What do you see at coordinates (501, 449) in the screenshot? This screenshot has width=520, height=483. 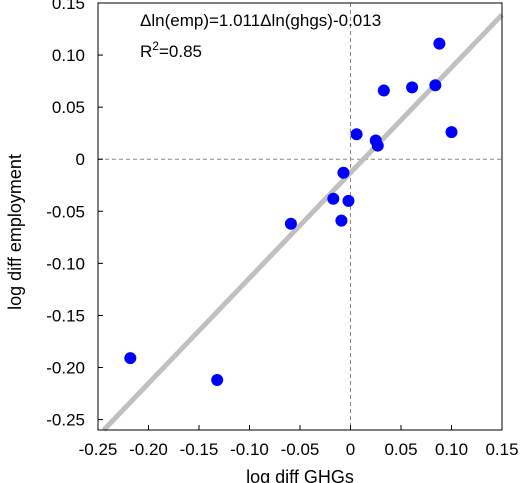 I see `x-tick-label: 0.15` at bounding box center [501, 449].